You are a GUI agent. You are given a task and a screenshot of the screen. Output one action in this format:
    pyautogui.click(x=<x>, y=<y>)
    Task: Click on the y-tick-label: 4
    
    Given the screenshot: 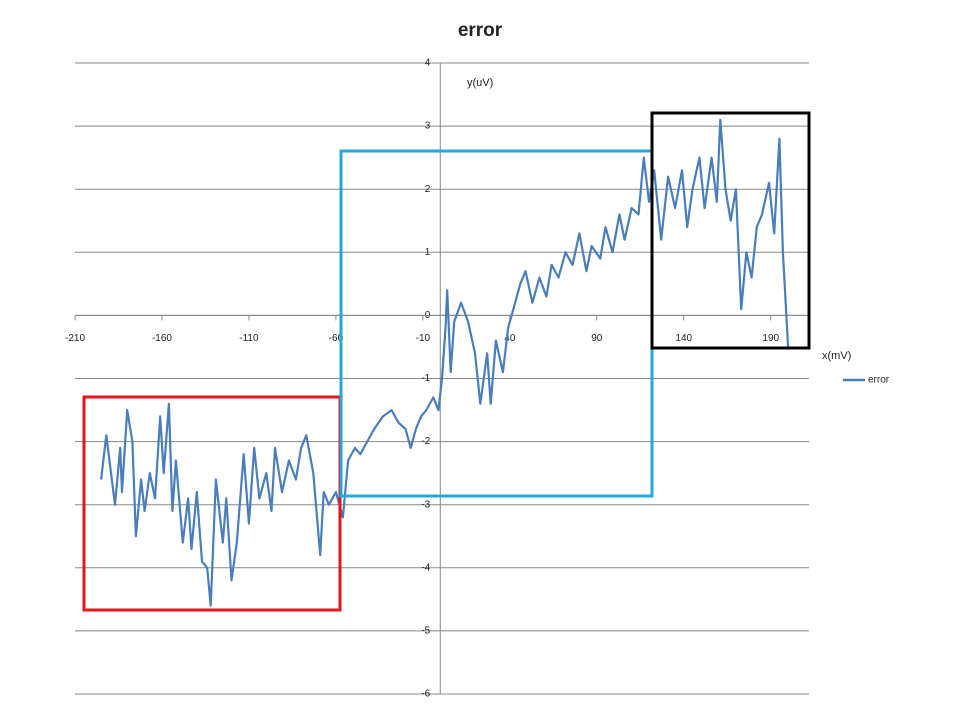 What is the action you would take?
    pyautogui.click(x=428, y=63)
    